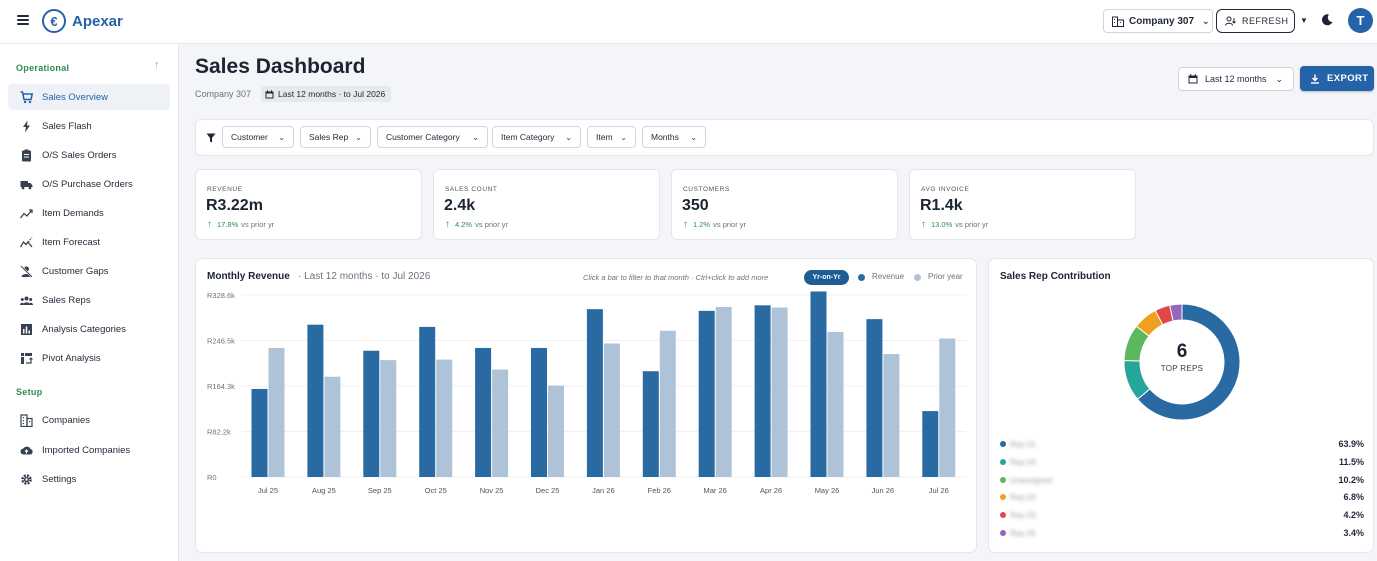 The height and width of the screenshot is (561, 1377). Describe the element at coordinates (1182, 515) in the screenshot. I see `rep-row: Rep 03 4.2%` at that location.